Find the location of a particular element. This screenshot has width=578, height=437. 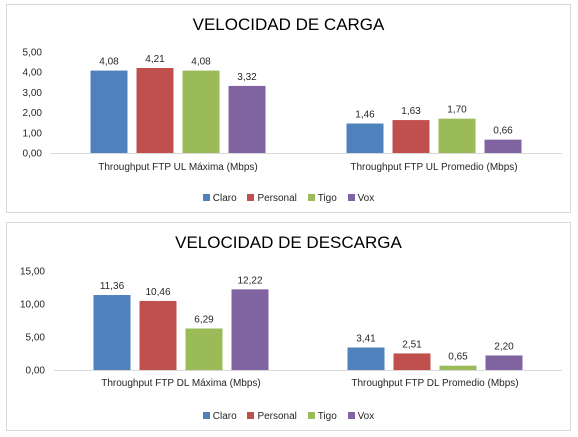

y-tick-label: 15,00 is located at coordinates (32, 272).